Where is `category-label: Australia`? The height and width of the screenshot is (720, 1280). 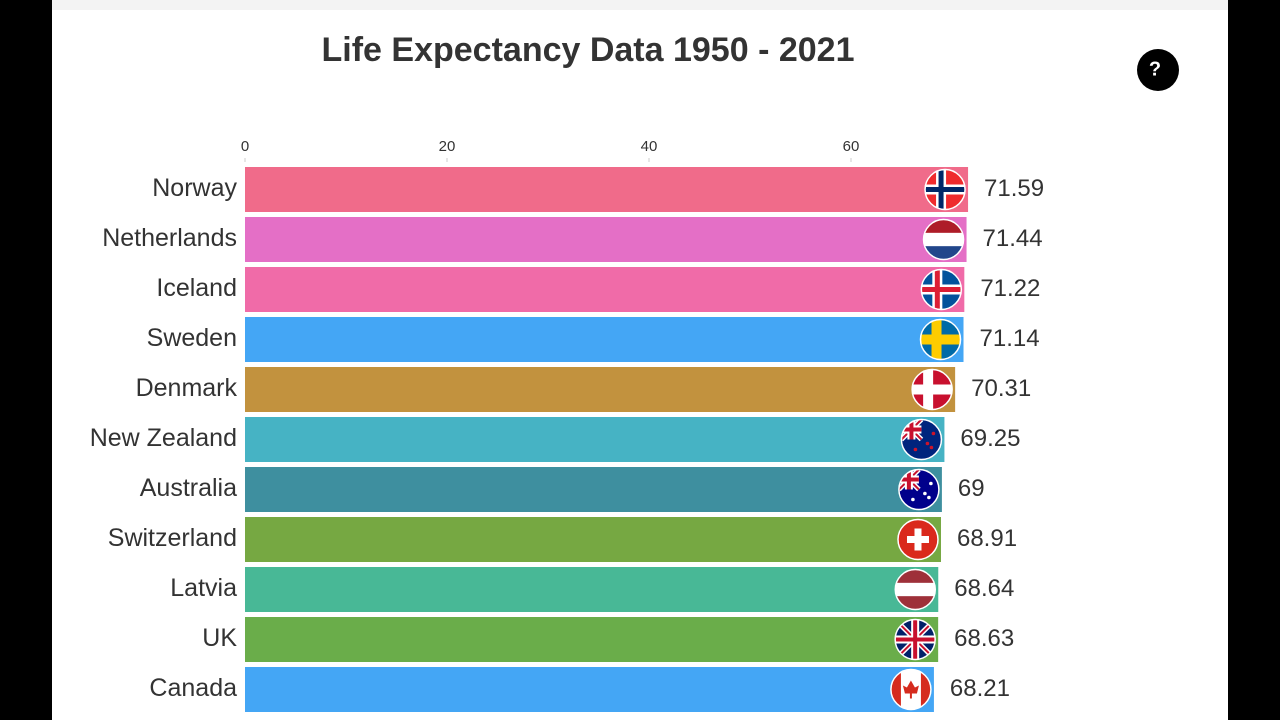 category-label: Australia is located at coordinates (188, 488).